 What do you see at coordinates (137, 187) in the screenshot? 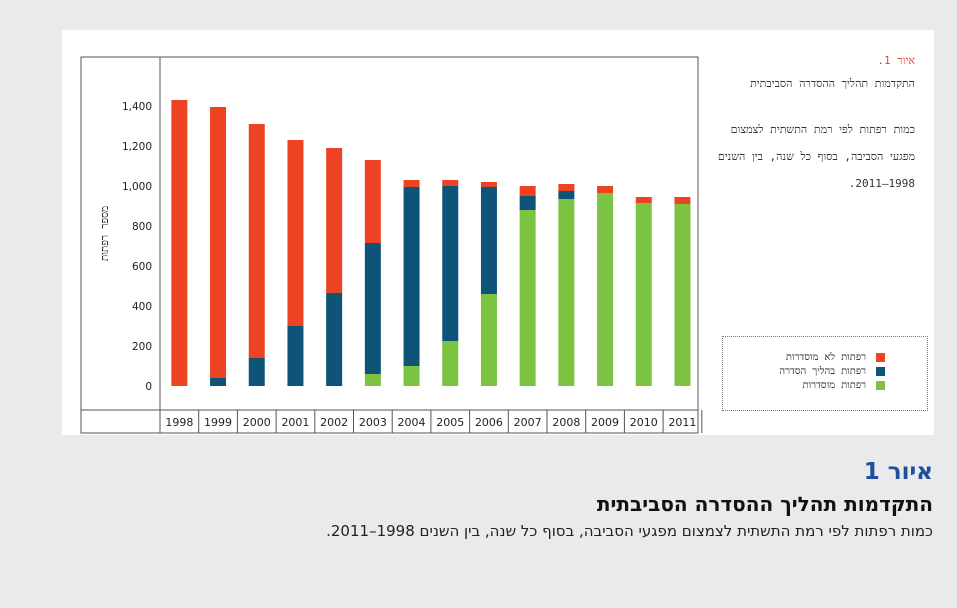
I see `y-tick-label: 1,000` at bounding box center [137, 187].